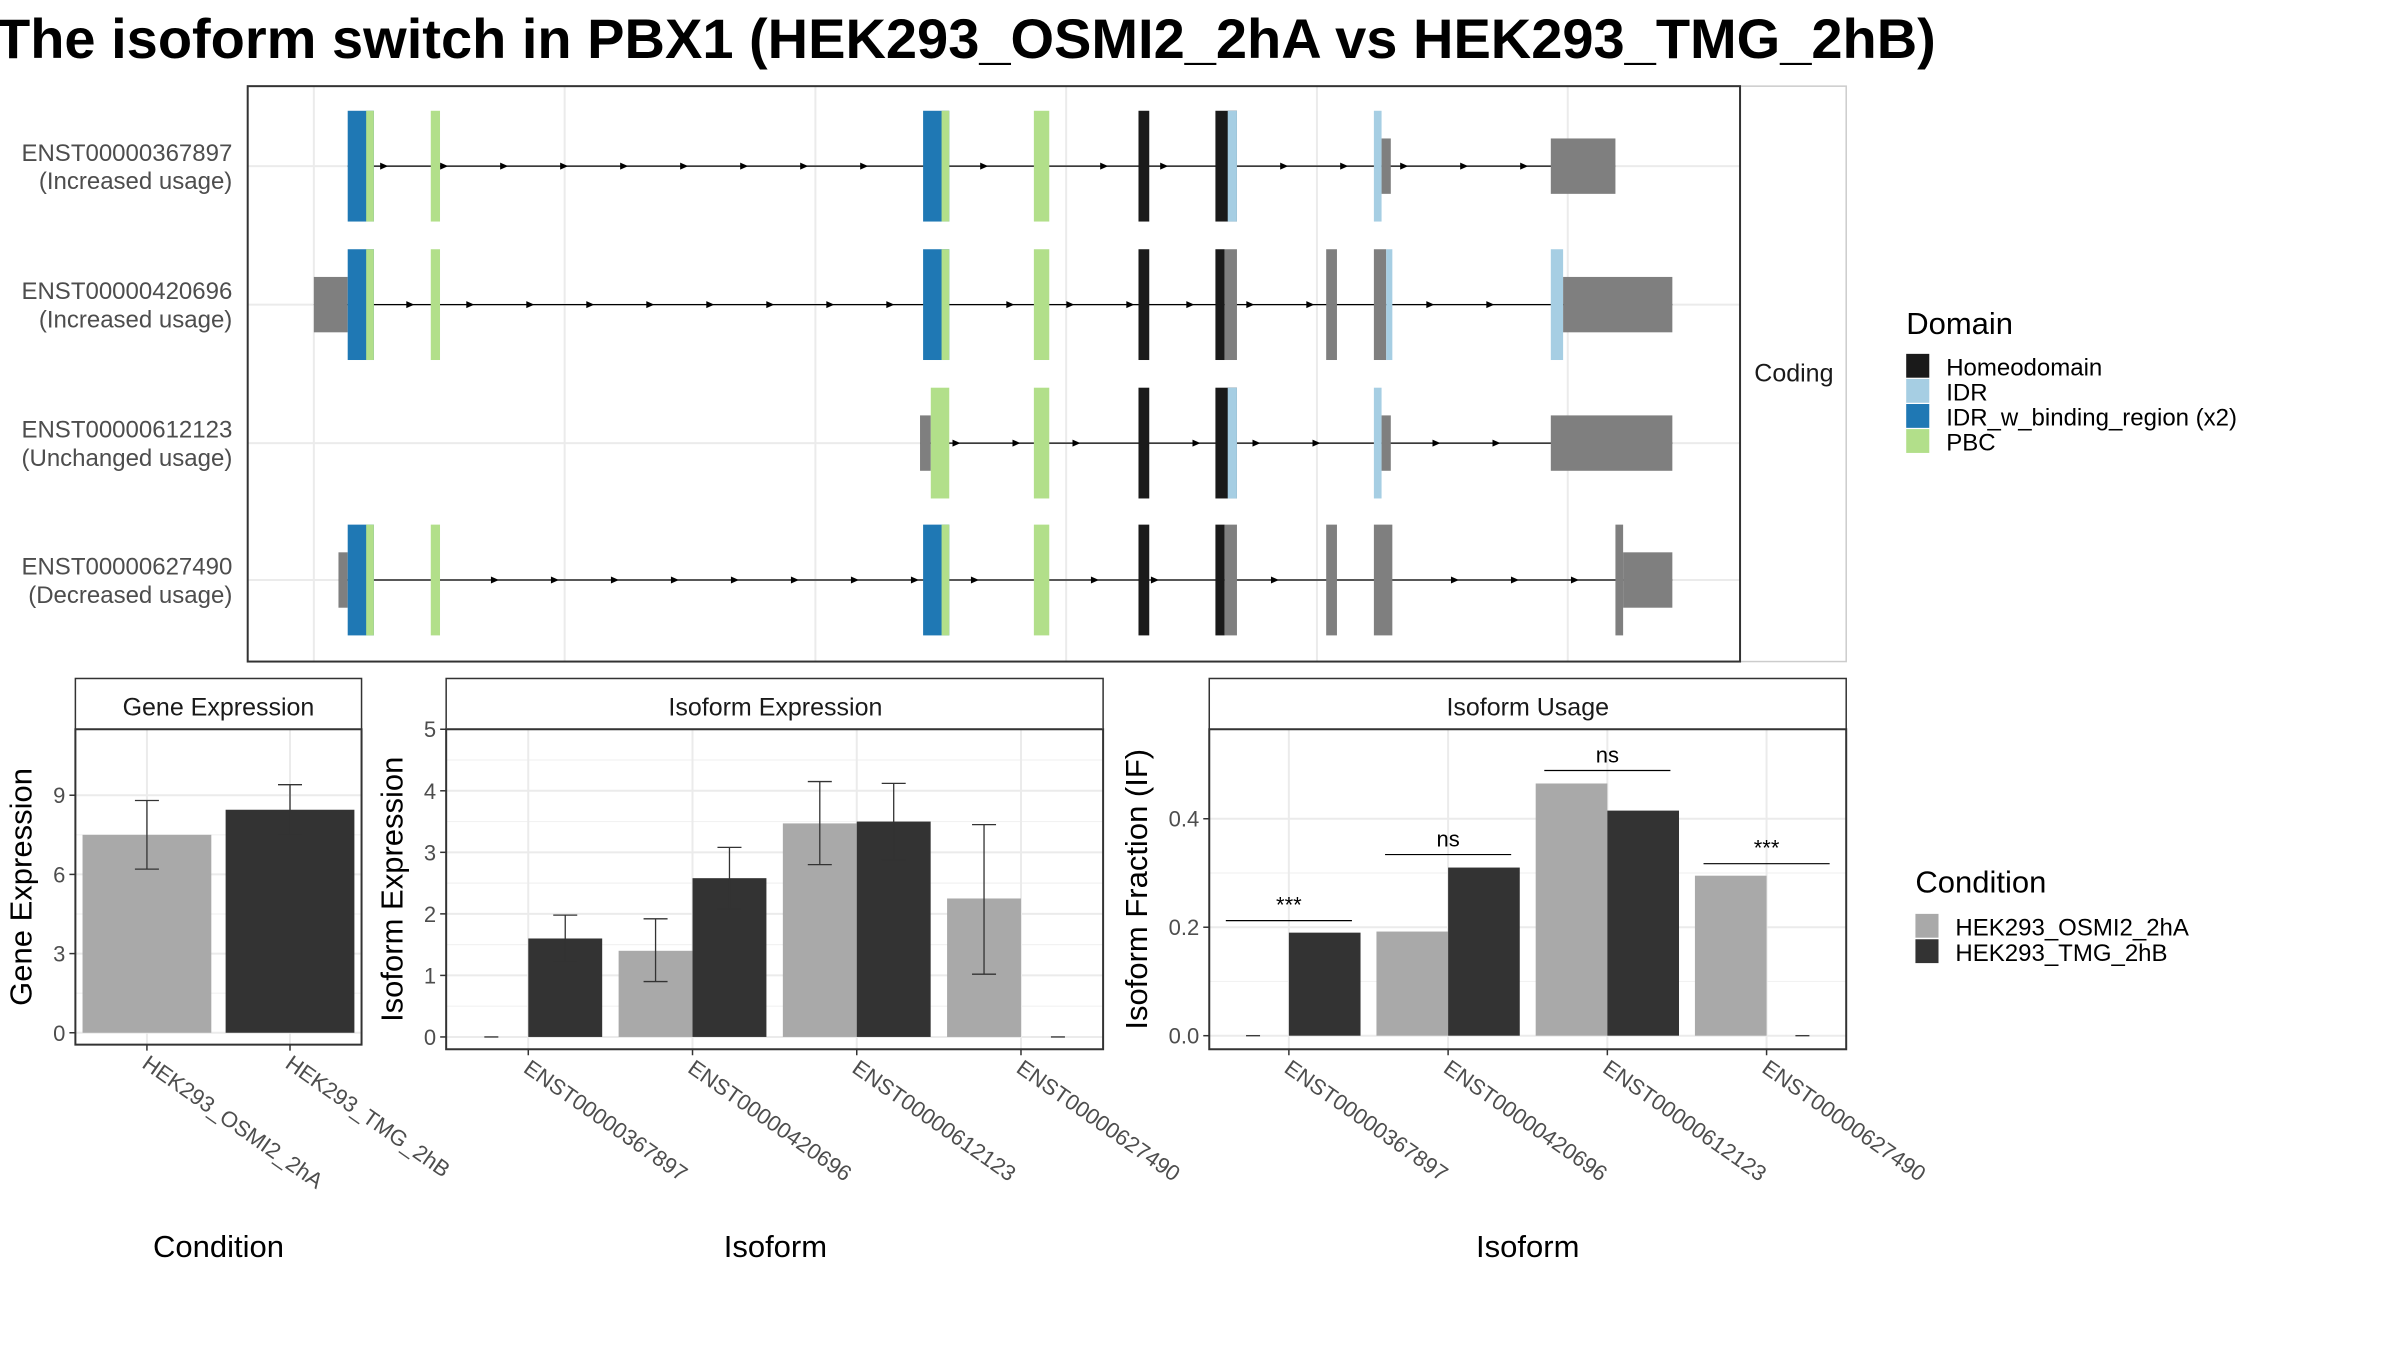  What do you see at coordinates (1966, 392) in the screenshot?
I see `legend-item-label: IDR` at bounding box center [1966, 392].